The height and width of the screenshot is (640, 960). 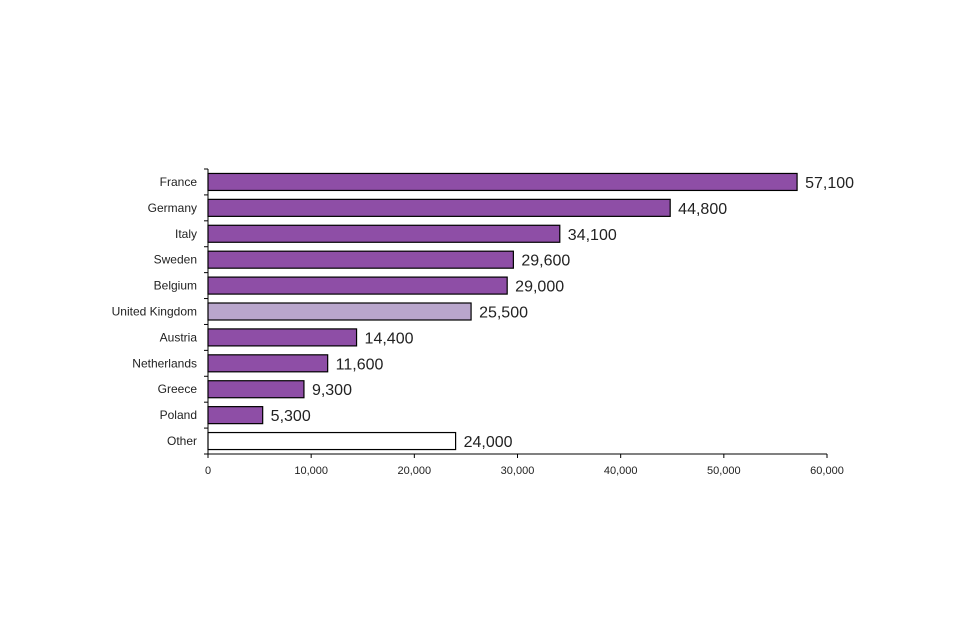 I want to click on category-label-belgium: Belgium, so click(x=175, y=286).